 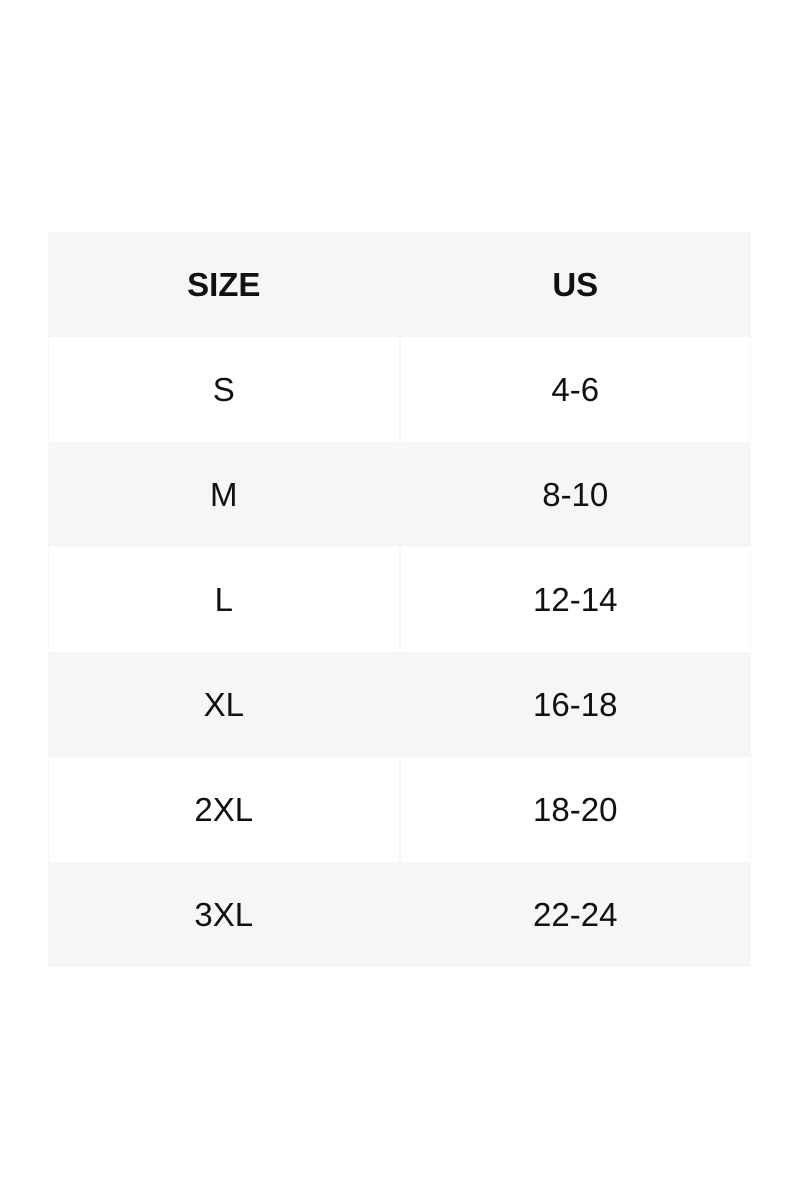 What do you see at coordinates (224, 914) in the screenshot?
I see `size-cell: 3XL` at bounding box center [224, 914].